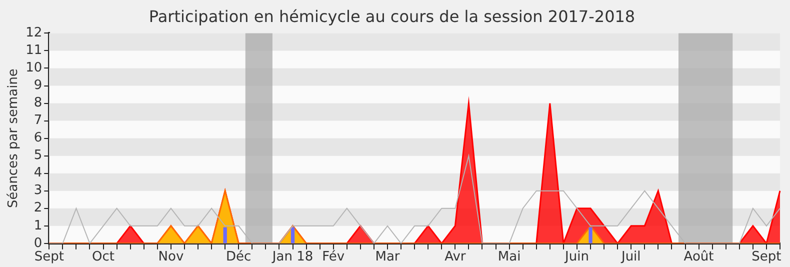  I want to click on x-tick-label: Oct, so click(103, 257).